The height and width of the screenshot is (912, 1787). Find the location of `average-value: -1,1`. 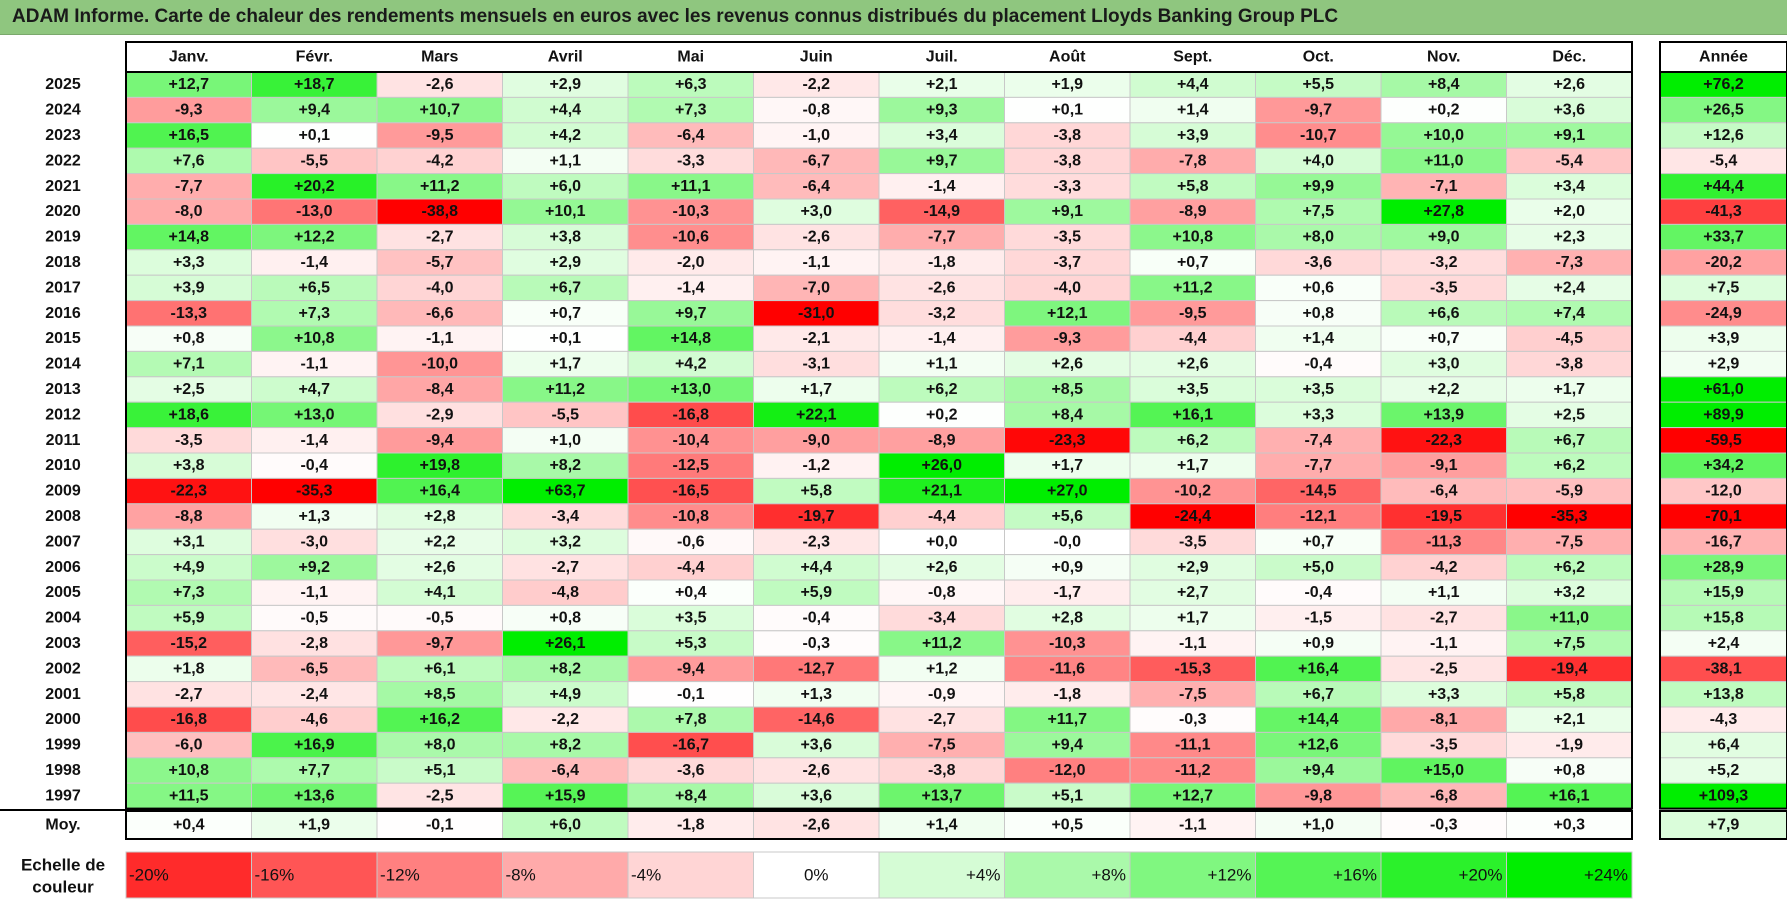

average-value: -1,1 is located at coordinates (1193, 825).